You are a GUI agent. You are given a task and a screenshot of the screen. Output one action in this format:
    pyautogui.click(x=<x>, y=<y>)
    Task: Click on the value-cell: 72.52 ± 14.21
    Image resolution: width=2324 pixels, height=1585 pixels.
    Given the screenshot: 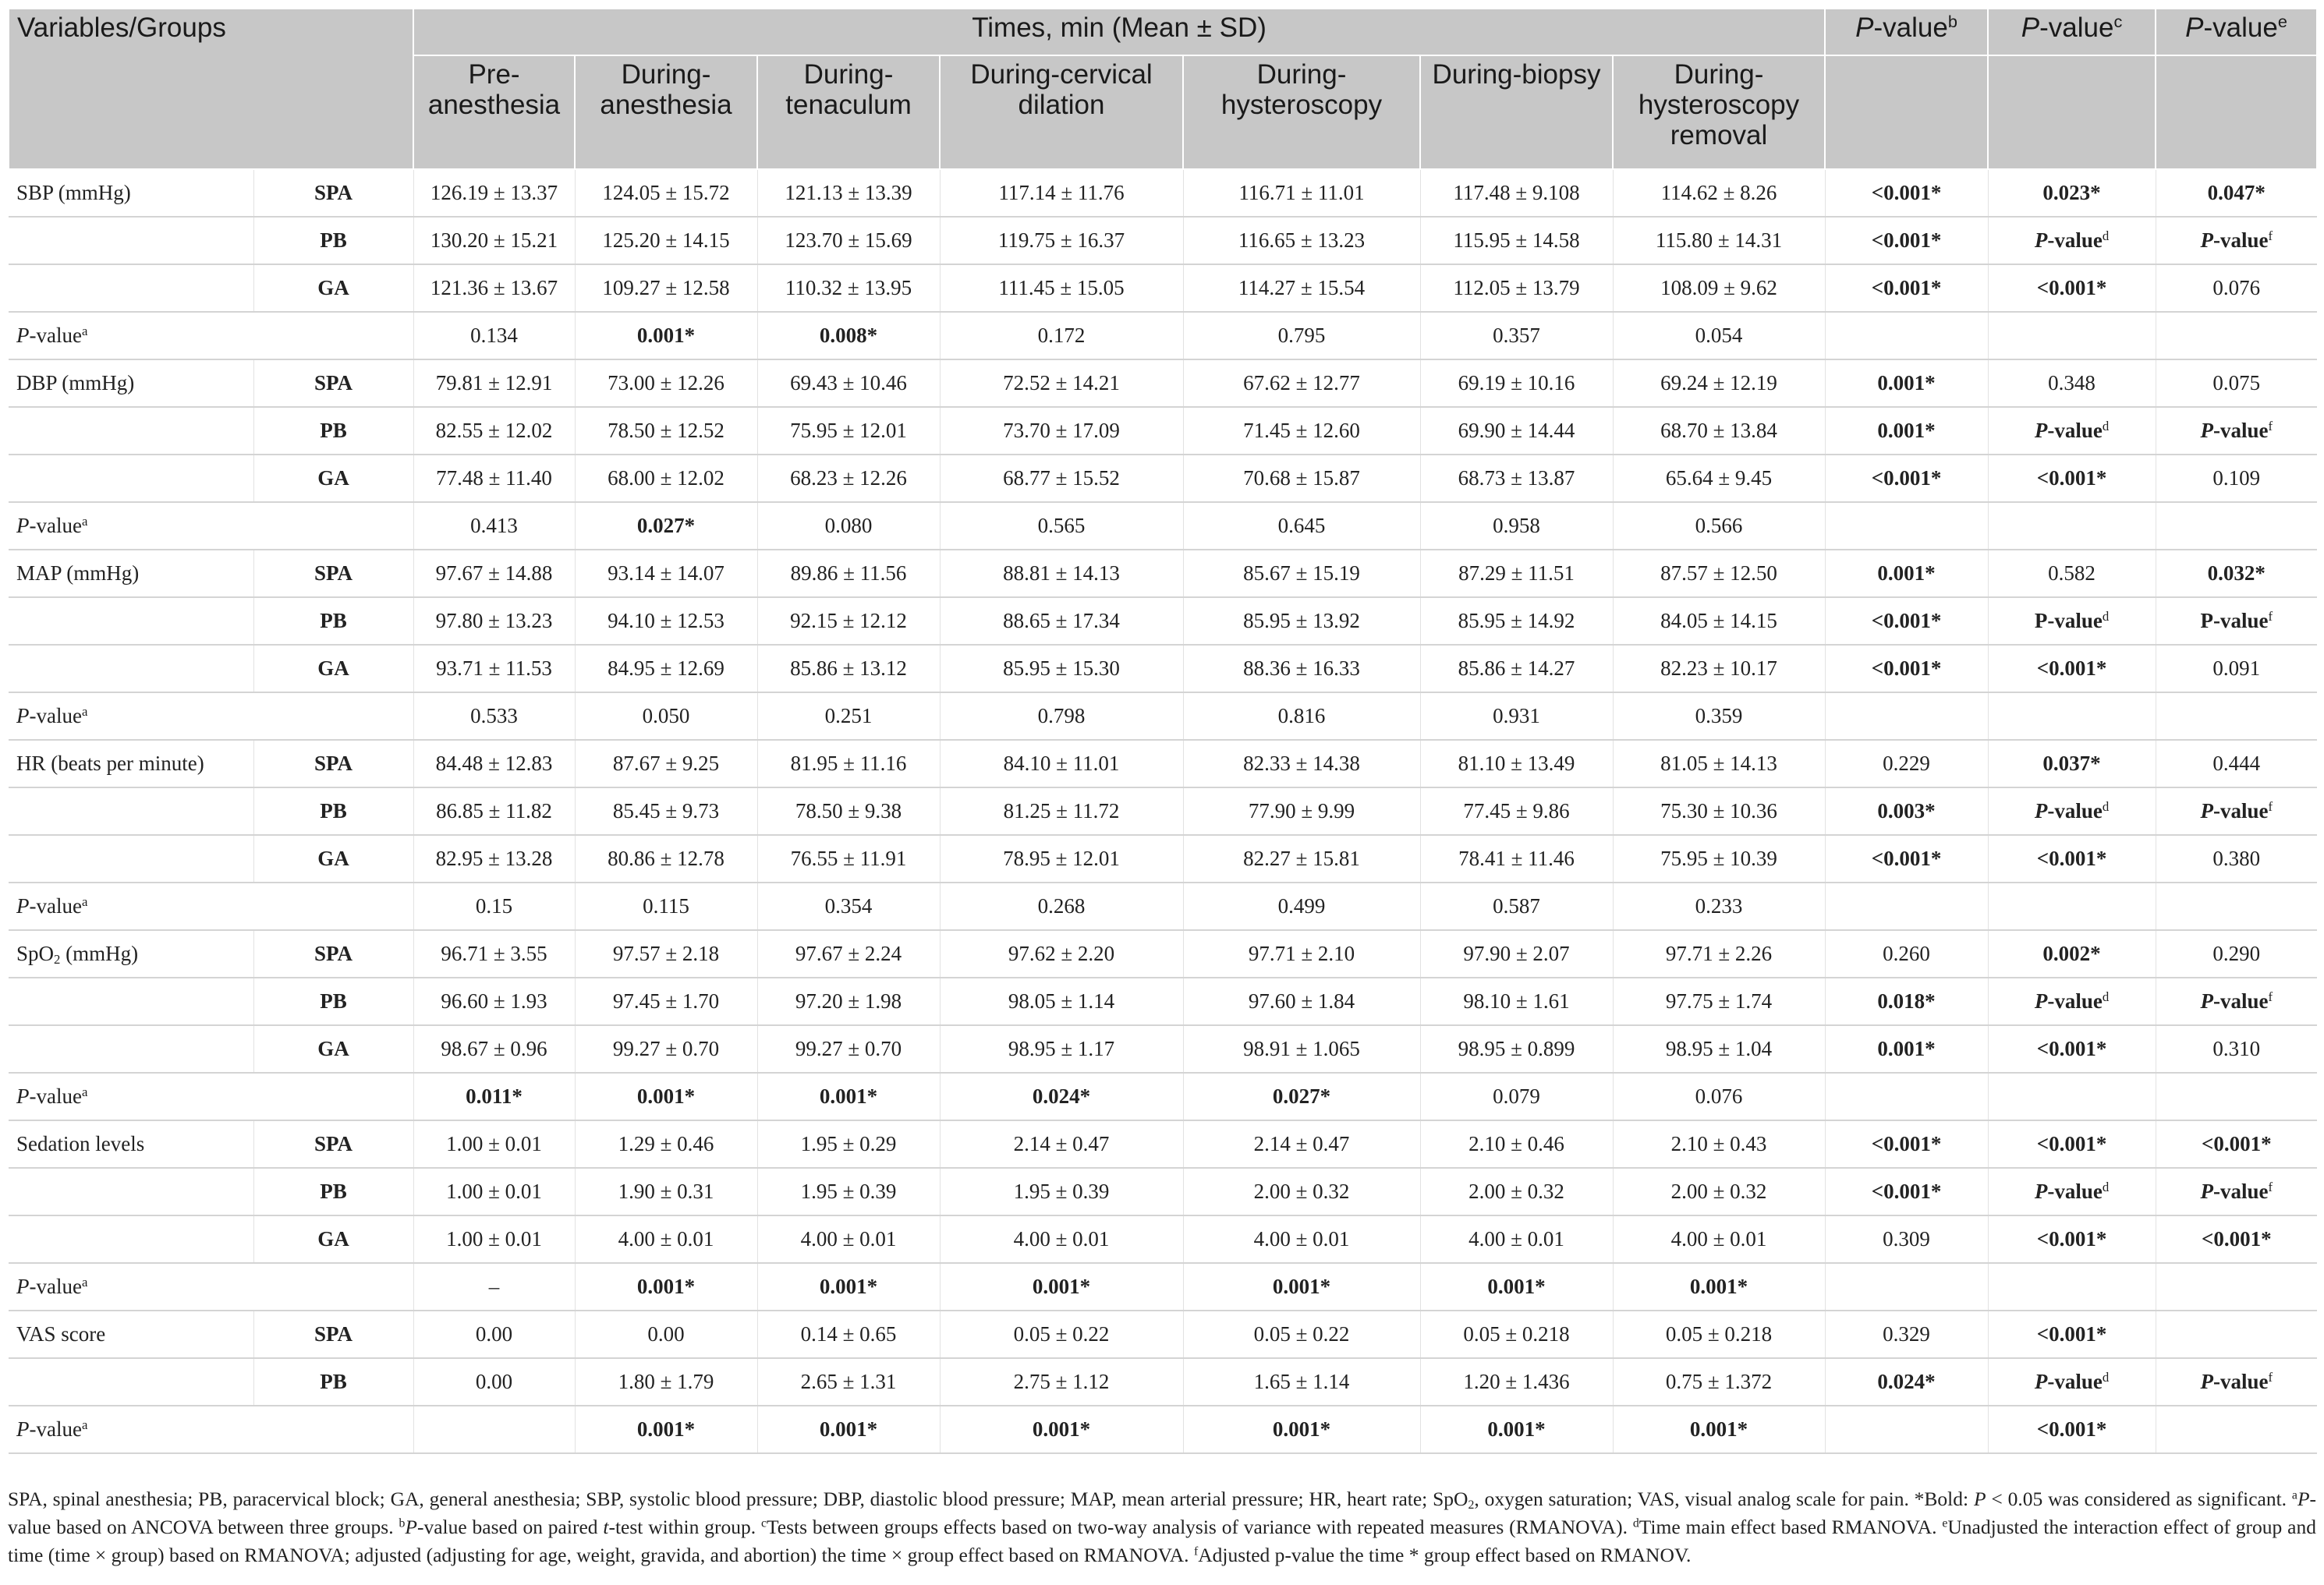 What is the action you would take?
    pyautogui.click(x=1061, y=383)
    